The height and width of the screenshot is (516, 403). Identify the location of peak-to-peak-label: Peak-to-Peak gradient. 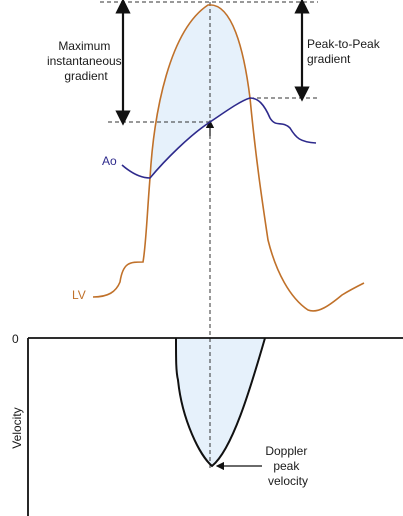
(345, 51).